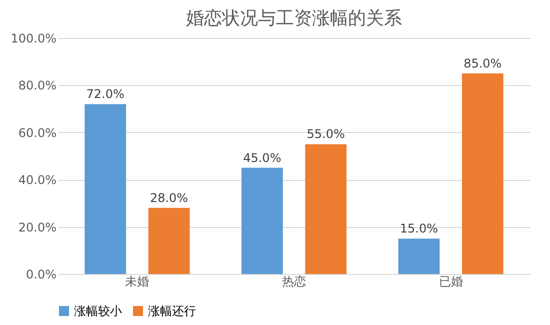 This screenshot has width=550, height=325. I want to click on y-tick-label: 80.0%, so click(37, 85).